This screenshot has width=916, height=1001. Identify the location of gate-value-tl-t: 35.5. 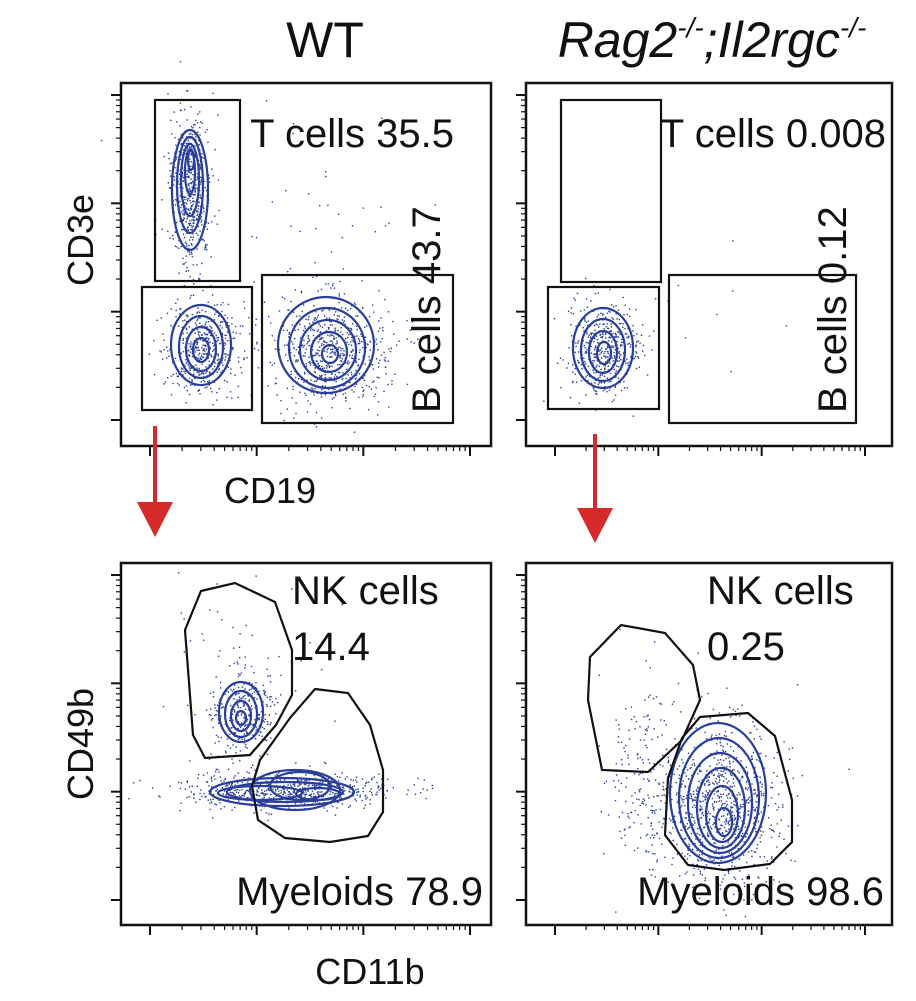
(415, 134).